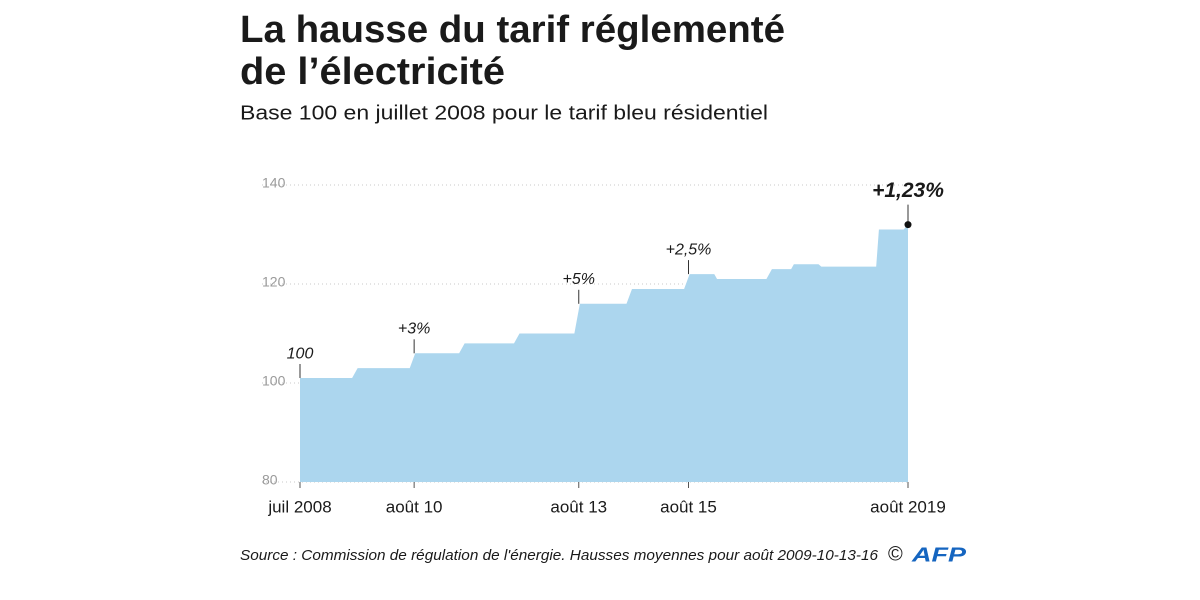 Image resolution: width=1200 pixels, height=600 pixels. What do you see at coordinates (579, 279) in the screenshot?
I see `annotation: +5%` at bounding box center [579, 279].